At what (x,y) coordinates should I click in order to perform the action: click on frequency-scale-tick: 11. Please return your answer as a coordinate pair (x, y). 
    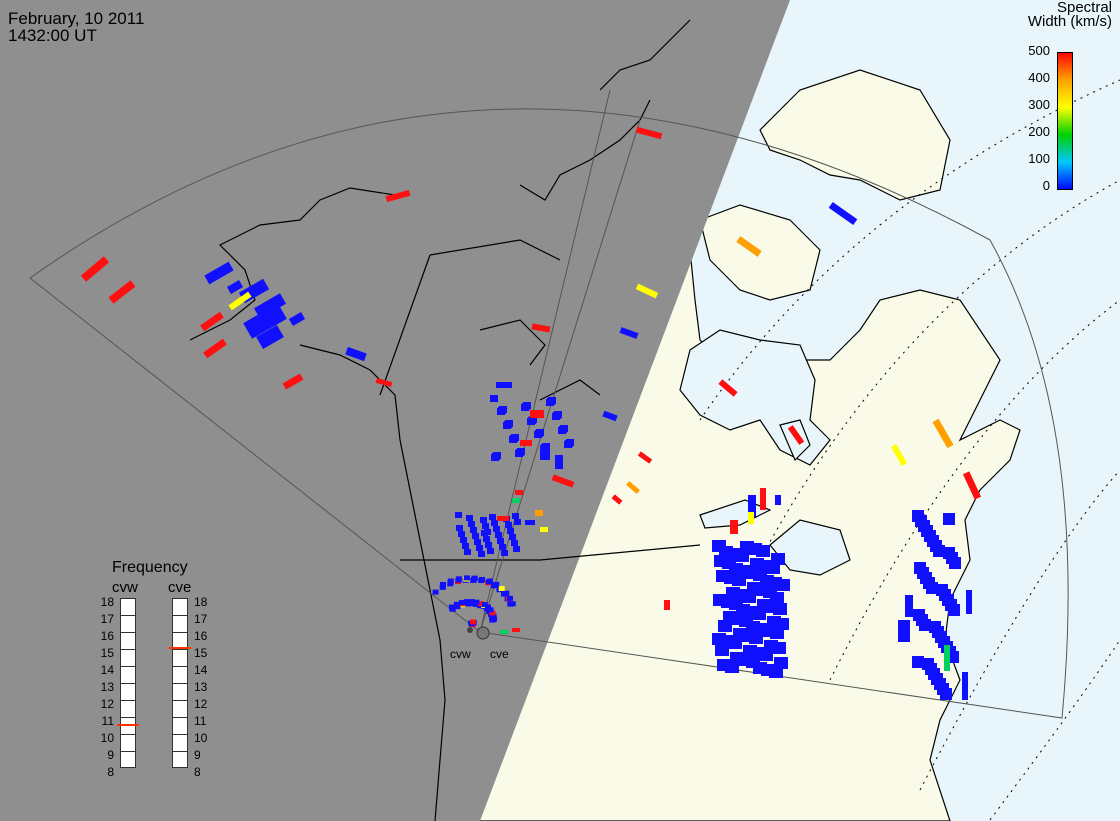
    Looking at the image, I should click on (107, 721).